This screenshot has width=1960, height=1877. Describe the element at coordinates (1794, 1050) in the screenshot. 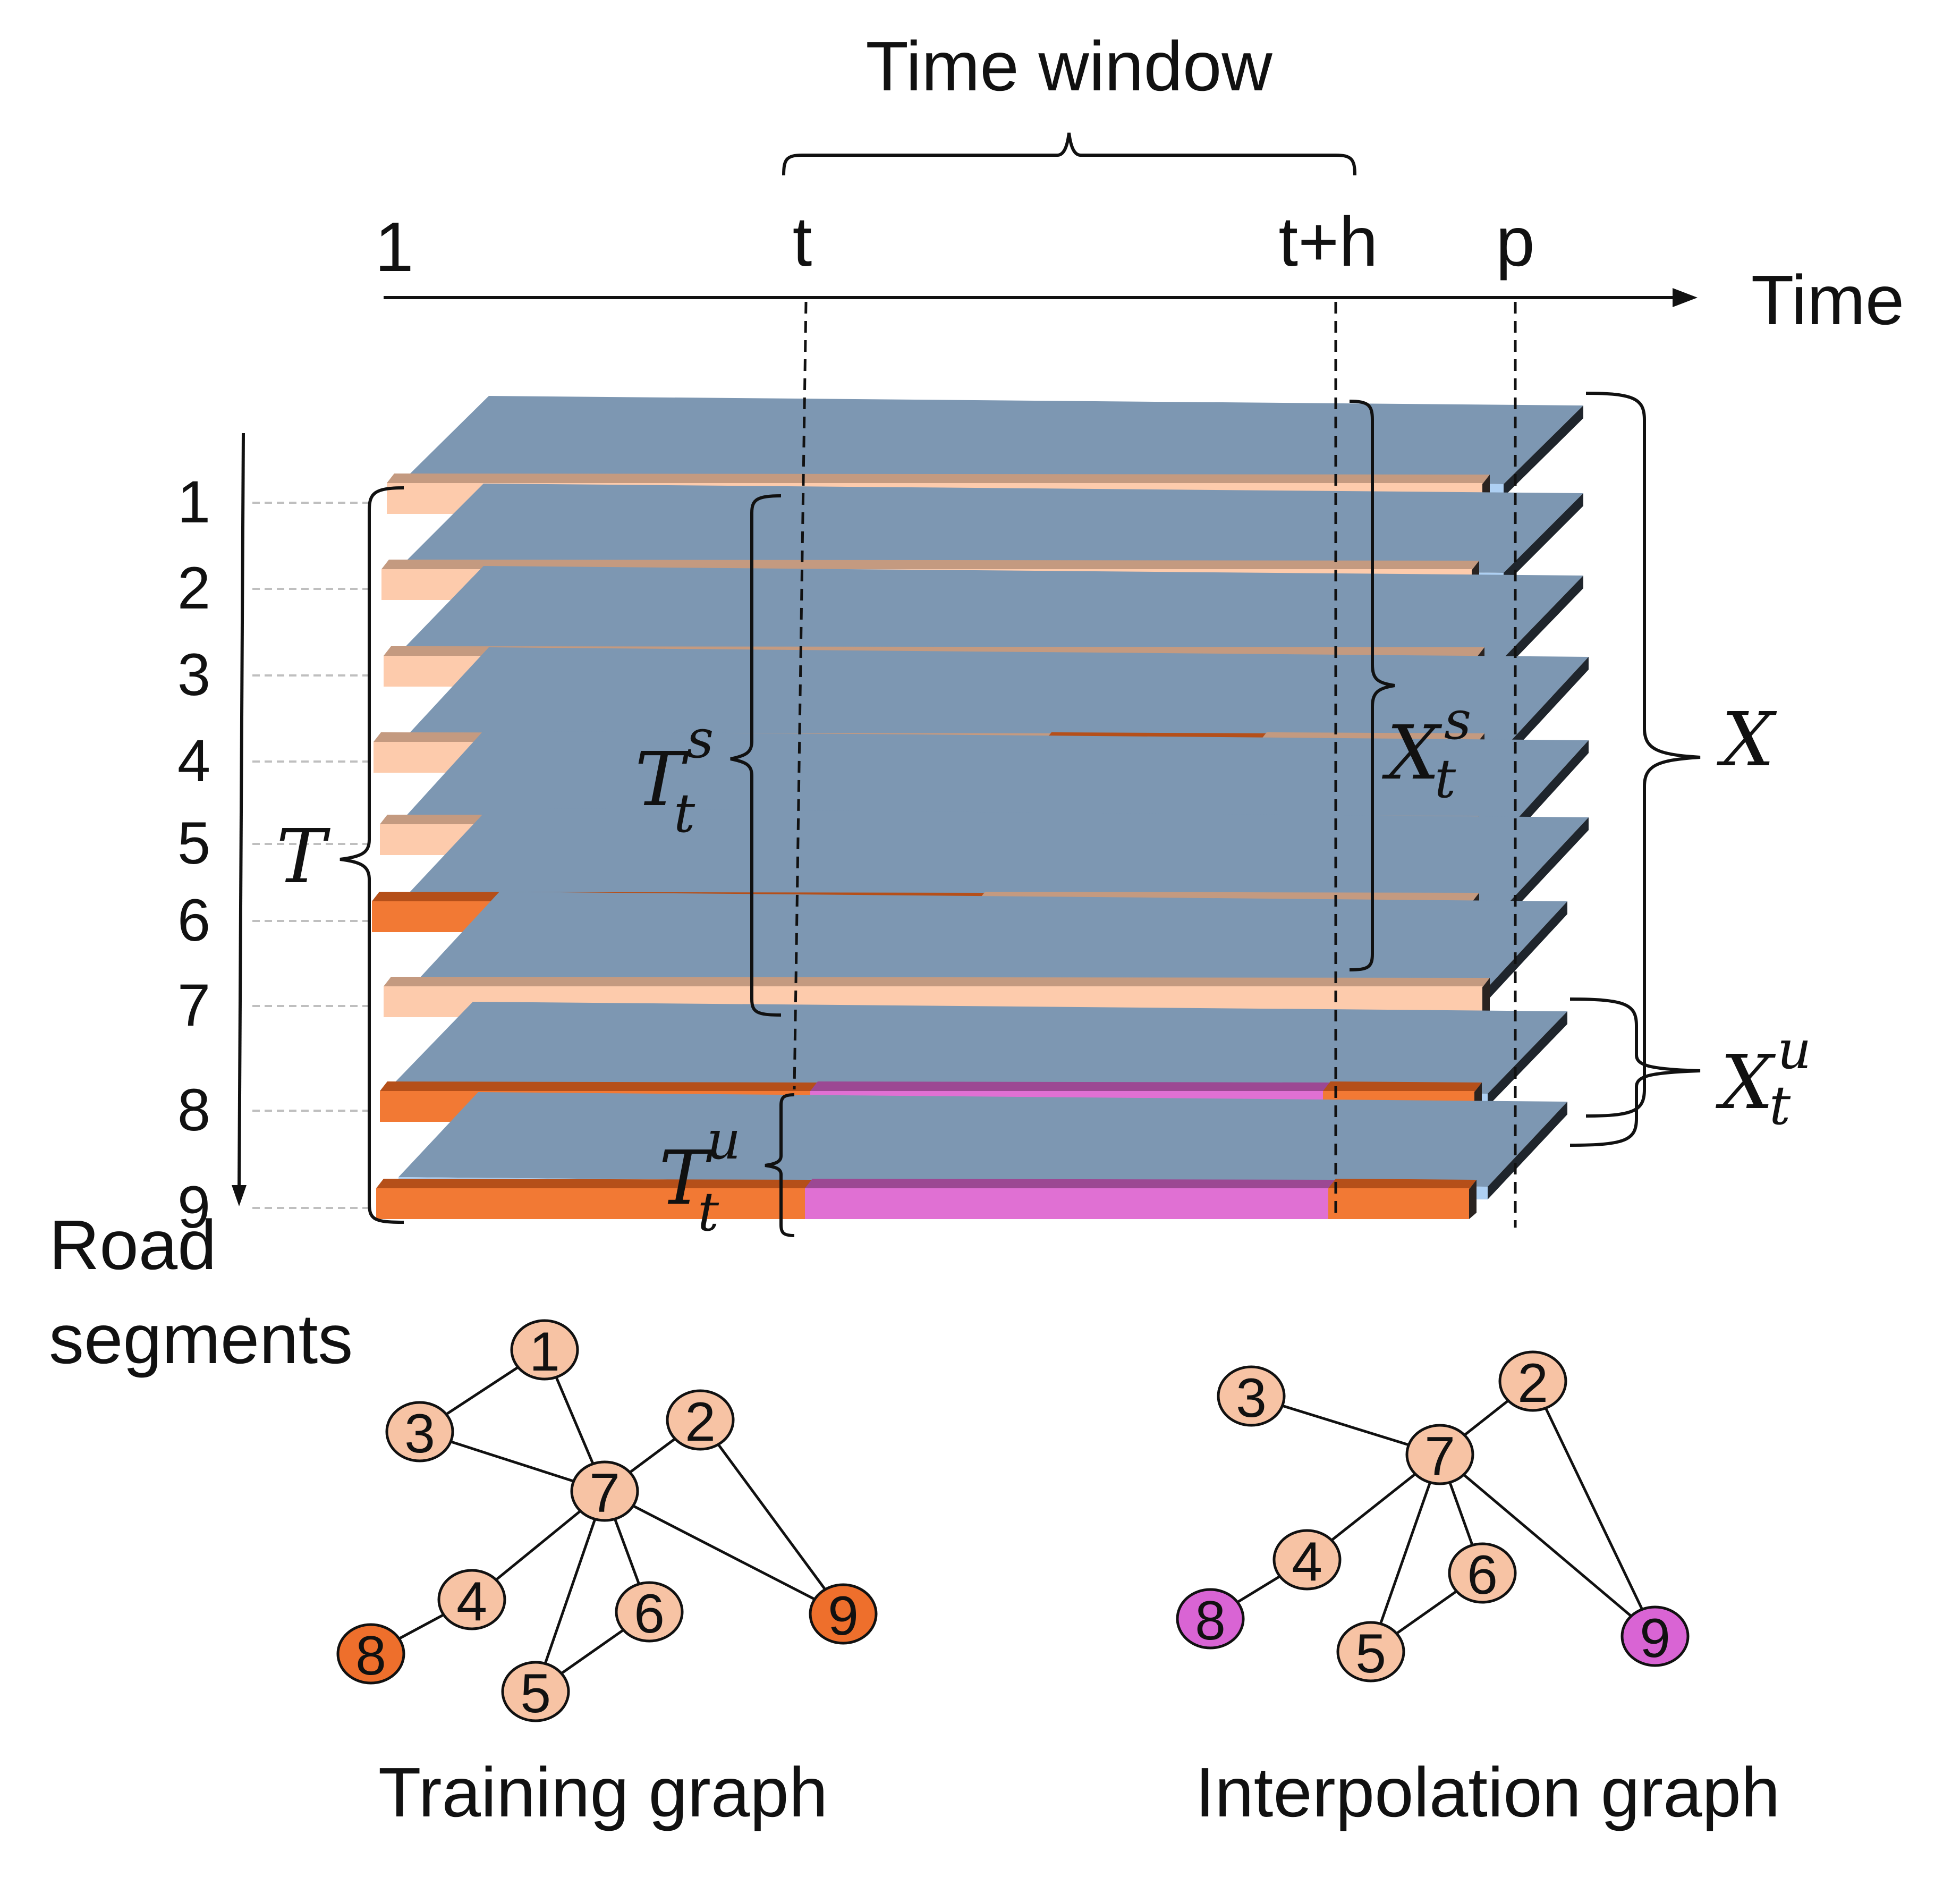

I see `label-Xtu-sup: u` at that location.